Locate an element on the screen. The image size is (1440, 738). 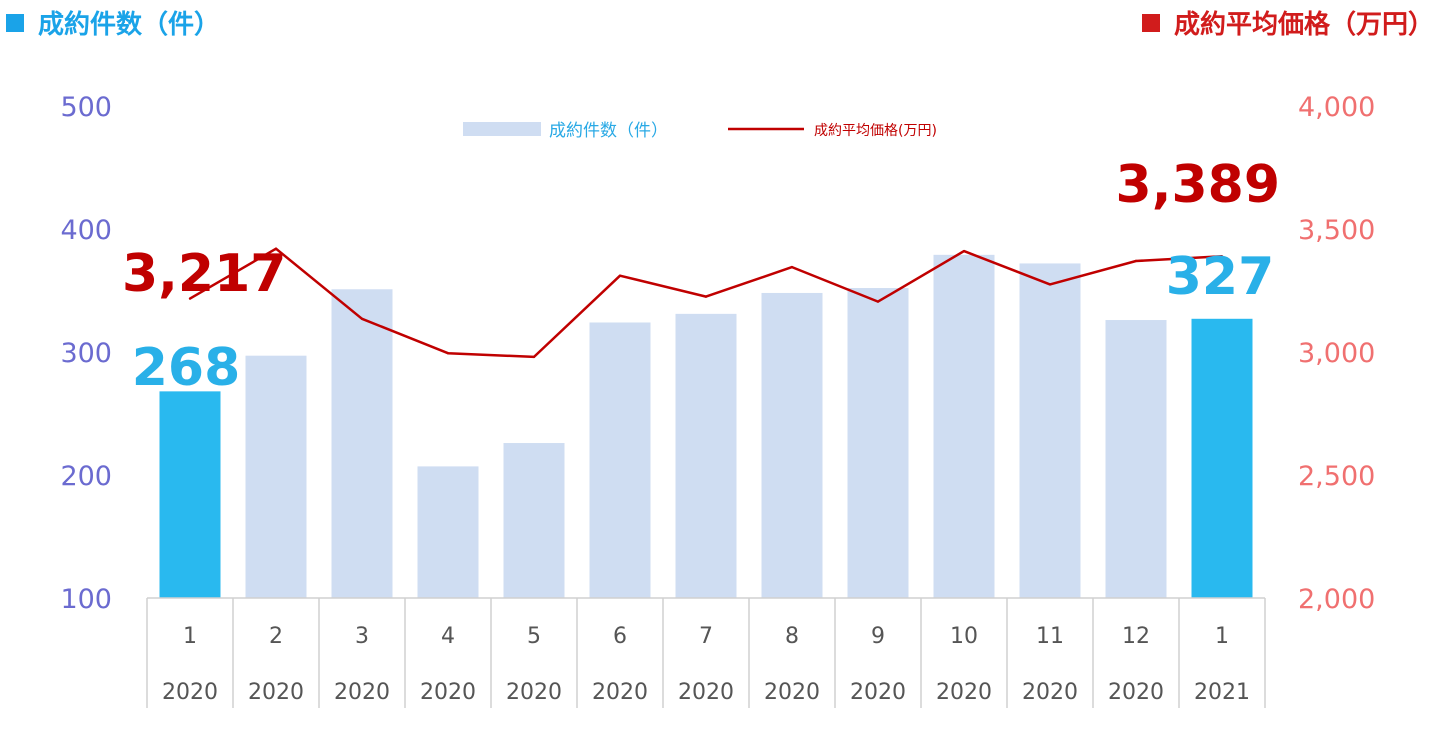
category-month-label: 9 is located at coordinates (878, 636).